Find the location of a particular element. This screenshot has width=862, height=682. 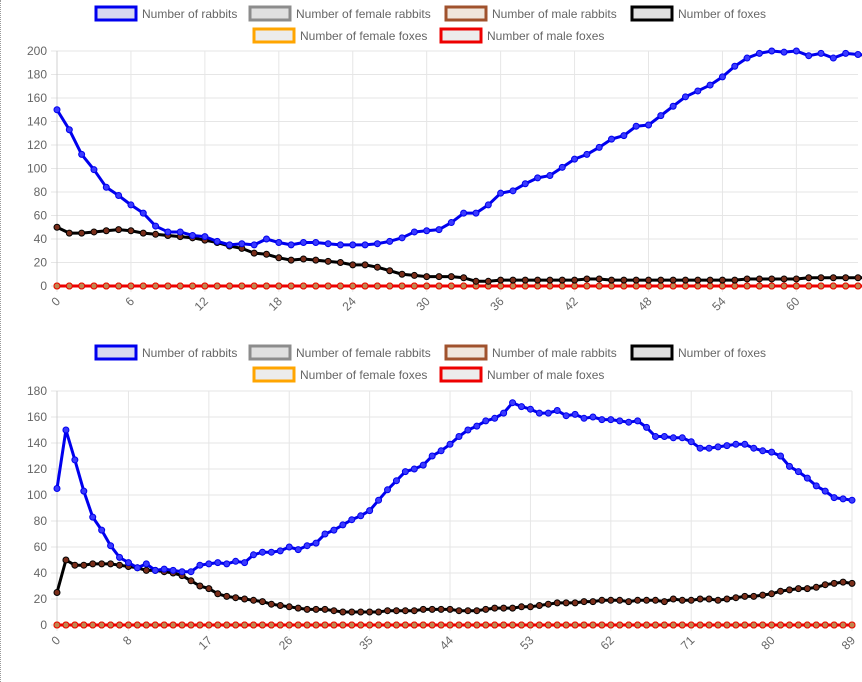

x-tick-label: 62 is located at coordinates (608, 643).